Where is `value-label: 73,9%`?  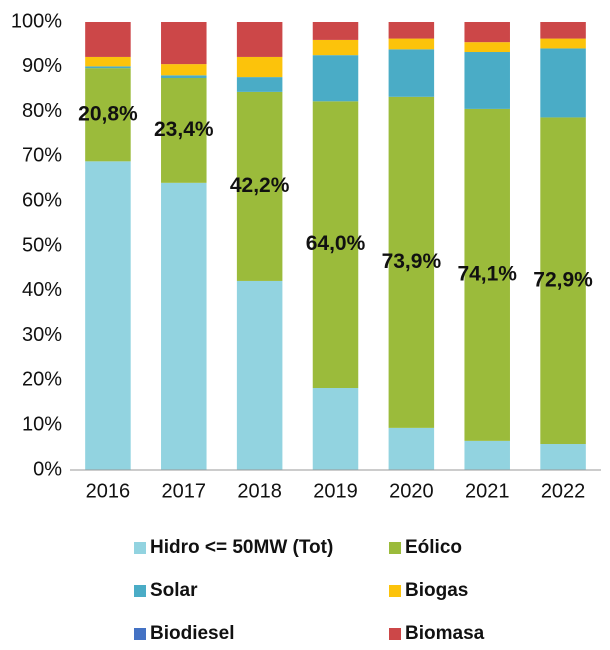
value-label: 73,9% is located at coordinates (412, 261).